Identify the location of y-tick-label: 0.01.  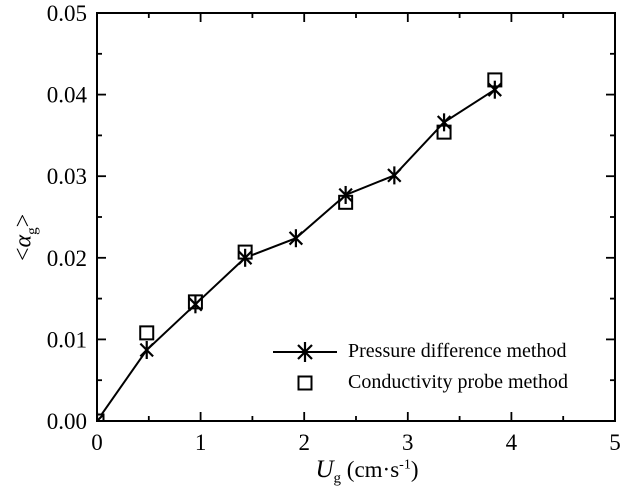
(67, 339).